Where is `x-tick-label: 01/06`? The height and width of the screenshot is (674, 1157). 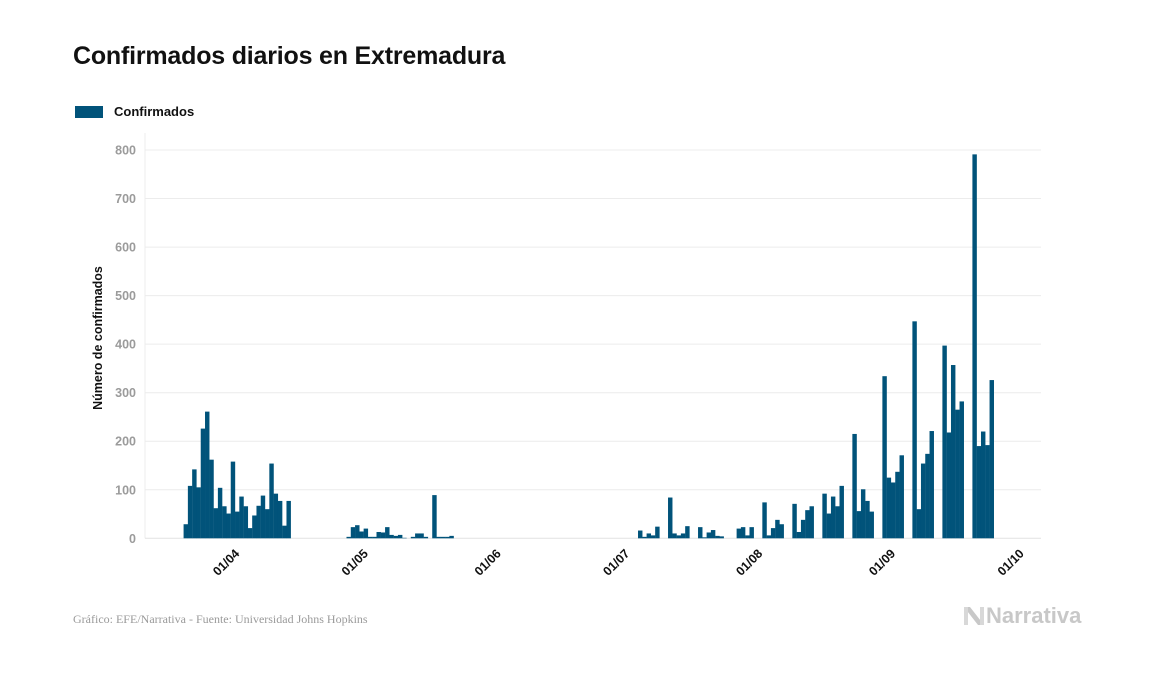
x-tick-label: 01/06 is located at coordinates (488, 562).